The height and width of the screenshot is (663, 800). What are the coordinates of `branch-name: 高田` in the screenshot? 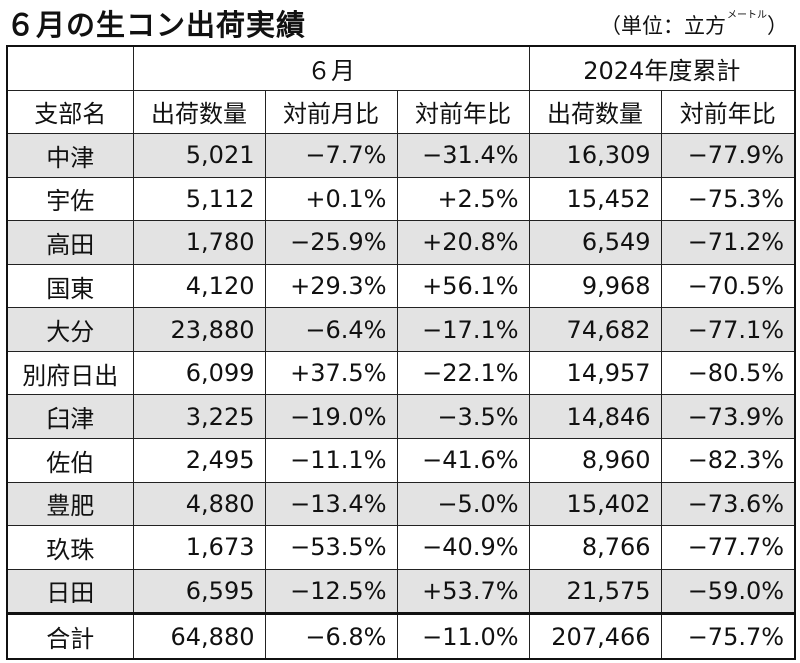 It's located at (70, 242).